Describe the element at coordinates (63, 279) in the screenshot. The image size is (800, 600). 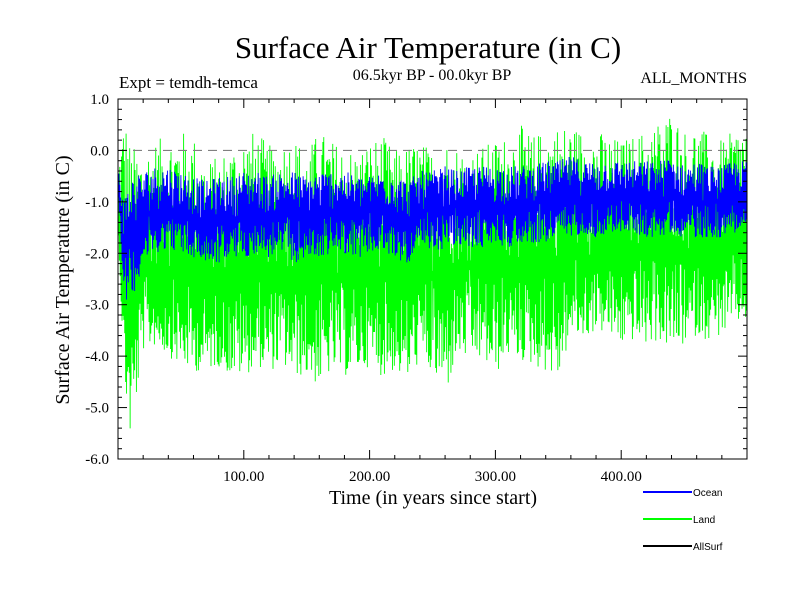
I see `y-axis-label: Surface Air Temperature (in C)` at that location.